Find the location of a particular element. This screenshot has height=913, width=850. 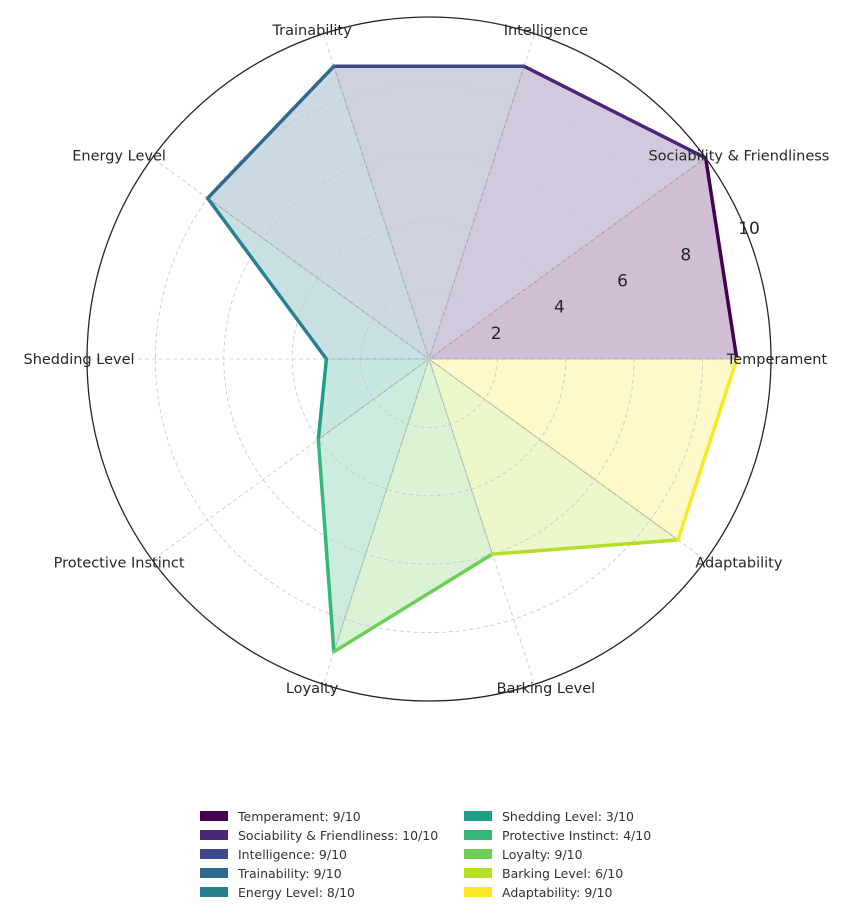

r-tick-label-1: 4 is located at coordinates (559, 308).